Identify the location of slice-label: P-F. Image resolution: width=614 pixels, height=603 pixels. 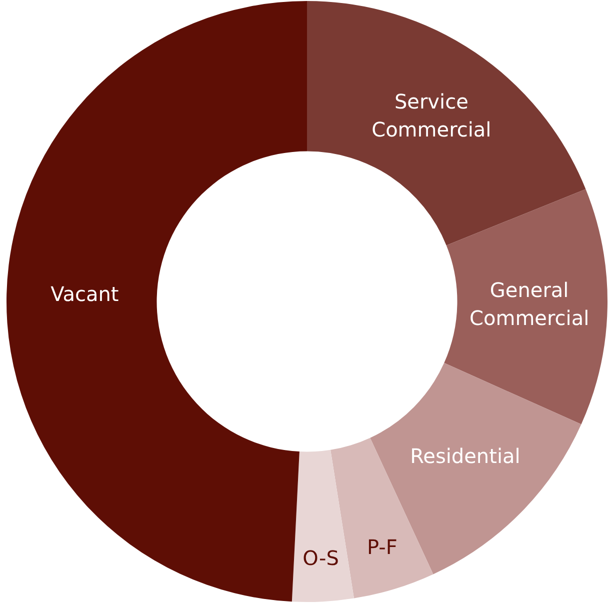
(382, 546).